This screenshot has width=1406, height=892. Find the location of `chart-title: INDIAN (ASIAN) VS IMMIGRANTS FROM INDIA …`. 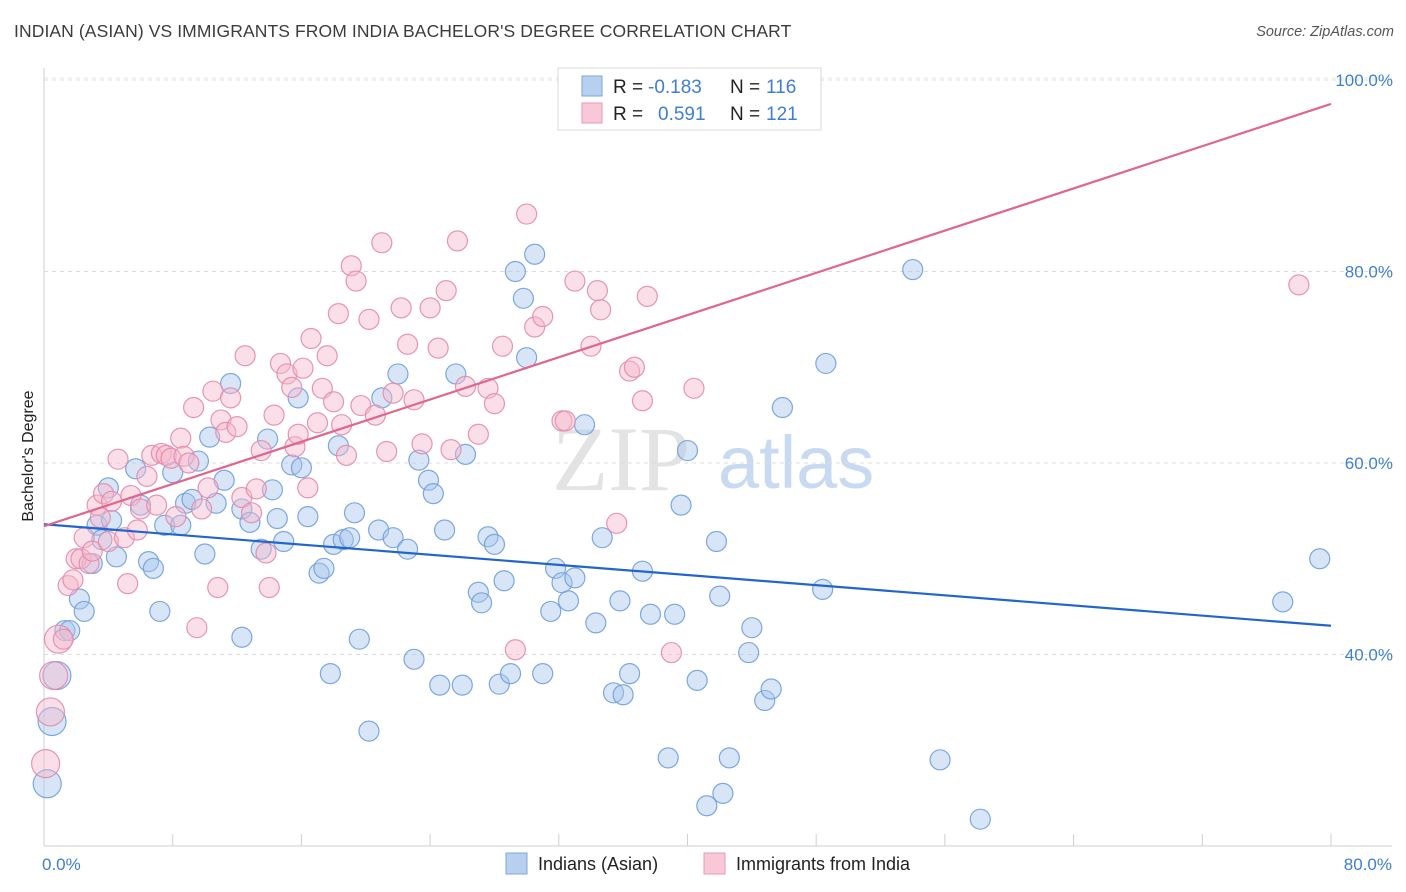

chart-title: INDIAN (ASIAN) VS IMMIGRANTS FROM INDIA … is located at coordinates (403, 31).